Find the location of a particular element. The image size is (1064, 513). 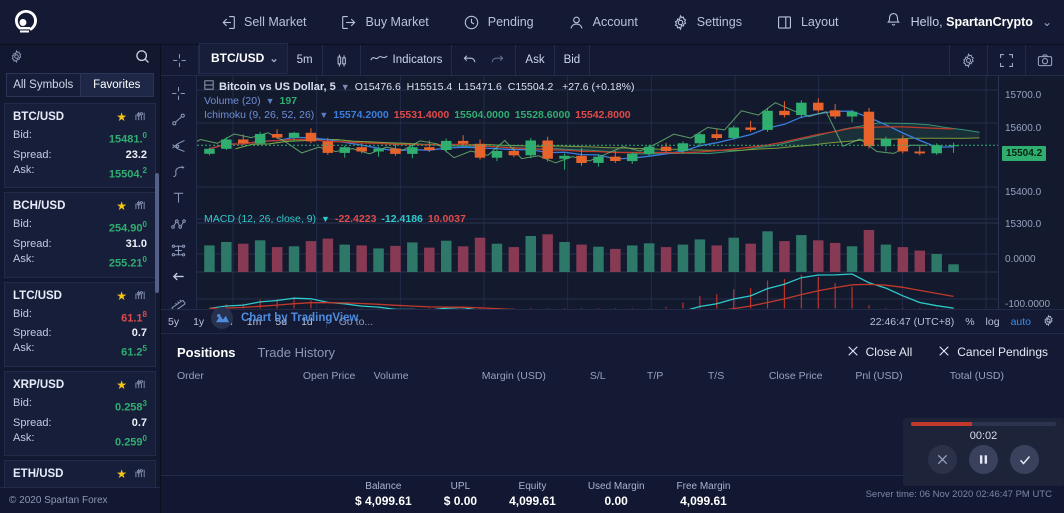

stat-used-margin-value: 0.00 is located at coordinates (616, 501).